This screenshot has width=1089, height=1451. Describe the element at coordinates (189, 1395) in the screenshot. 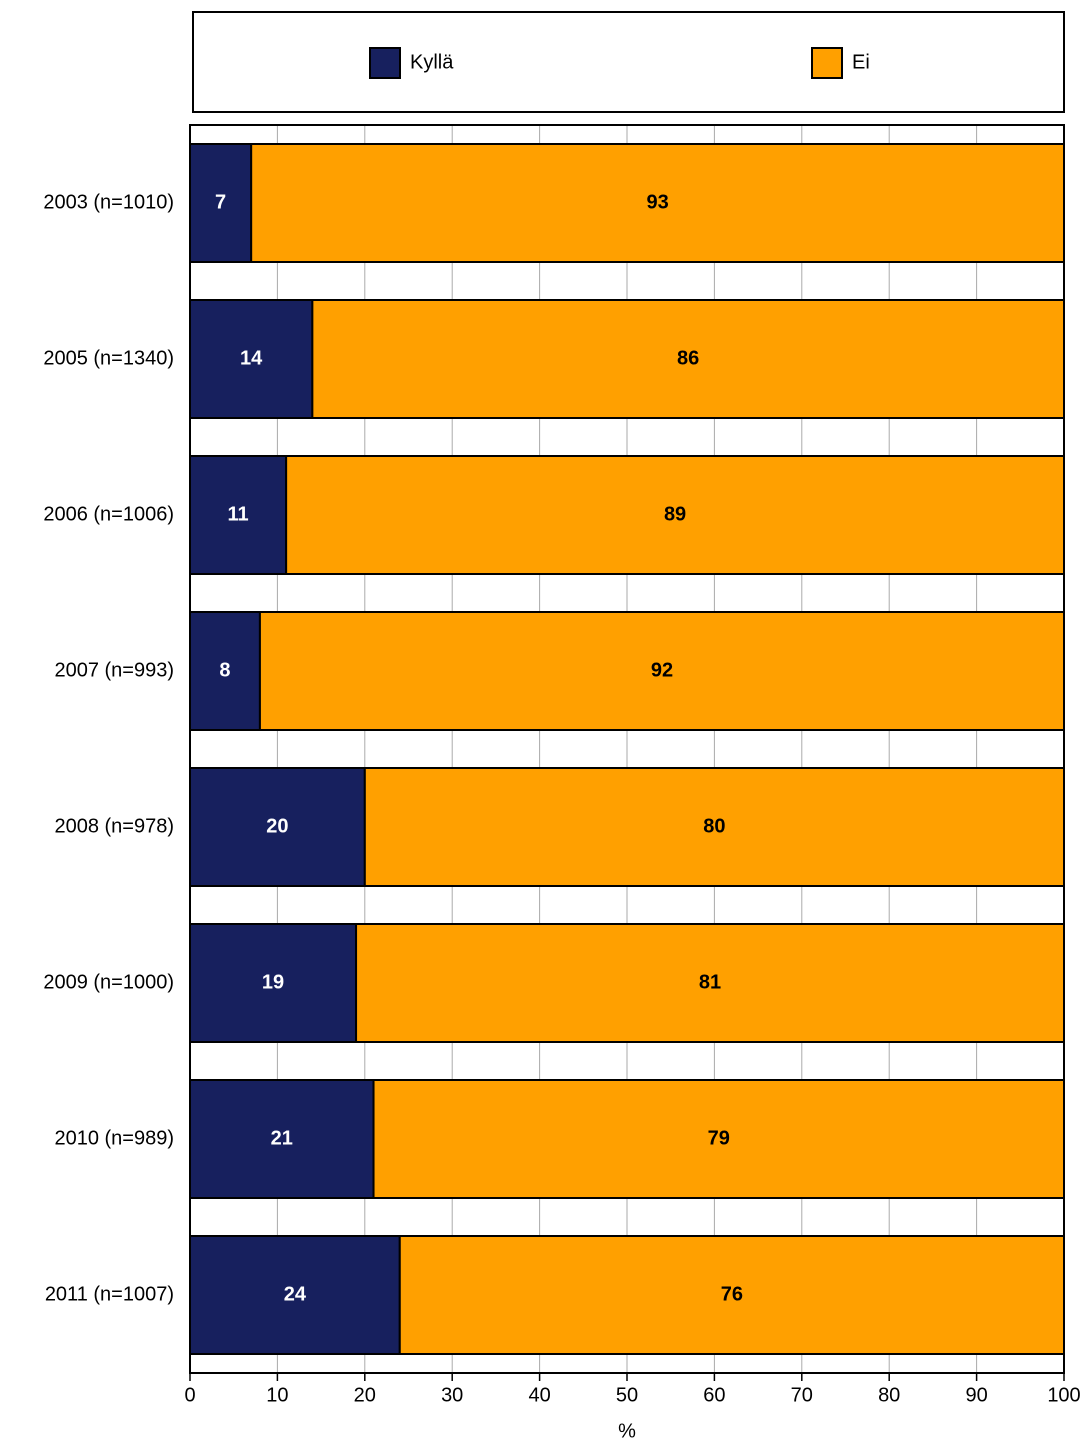

I see `x-tick-label: 0` at that location.